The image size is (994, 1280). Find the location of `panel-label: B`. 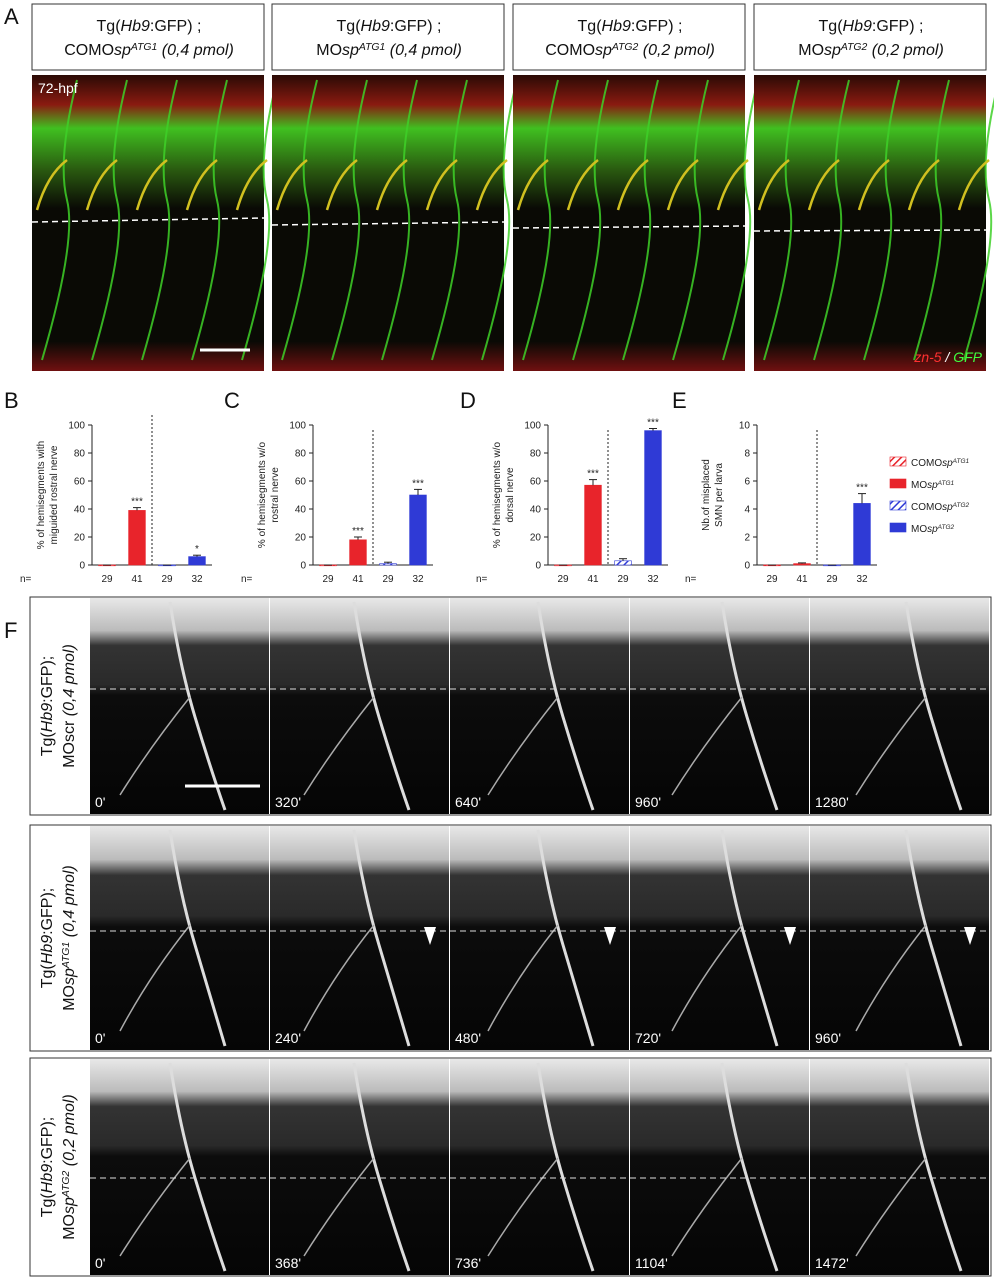

panel-label: B is located at coordinates (11, 400).